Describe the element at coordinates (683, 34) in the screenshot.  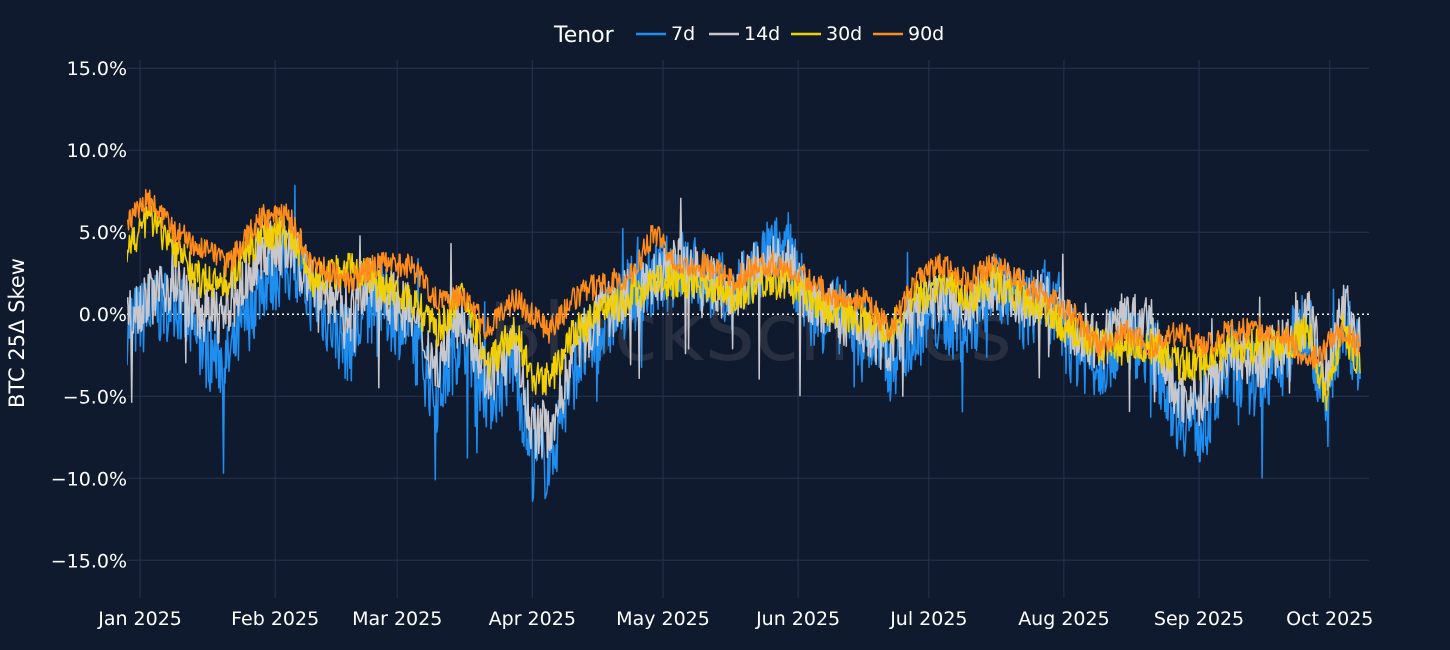
I see `legend-label-7d: 7d` at that location.